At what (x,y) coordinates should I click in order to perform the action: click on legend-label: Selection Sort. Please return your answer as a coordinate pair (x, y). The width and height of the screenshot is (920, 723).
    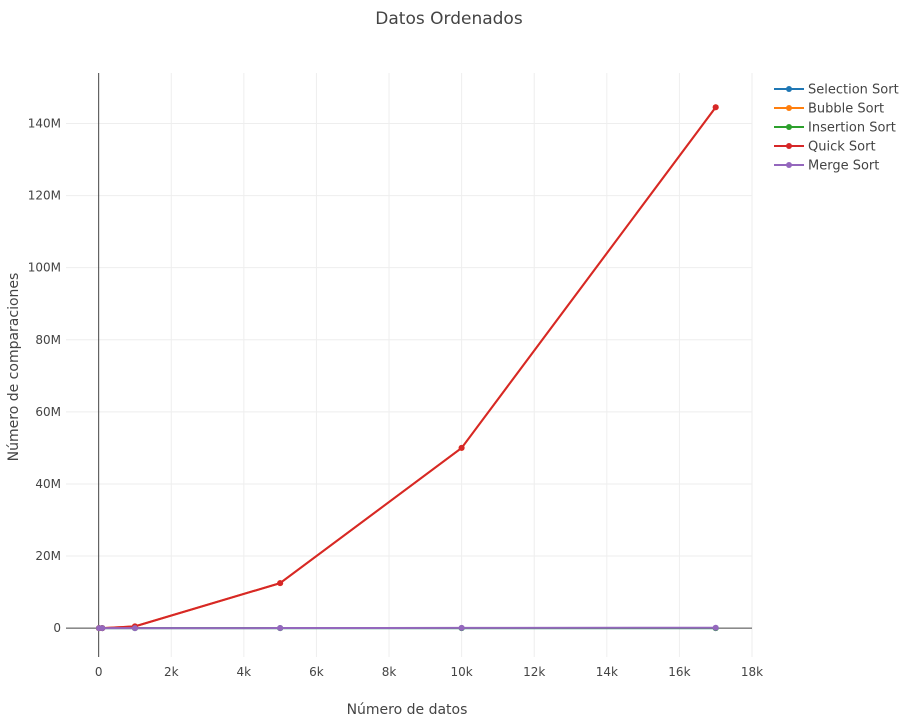
    Looking at the image, I should click on (853, 90).